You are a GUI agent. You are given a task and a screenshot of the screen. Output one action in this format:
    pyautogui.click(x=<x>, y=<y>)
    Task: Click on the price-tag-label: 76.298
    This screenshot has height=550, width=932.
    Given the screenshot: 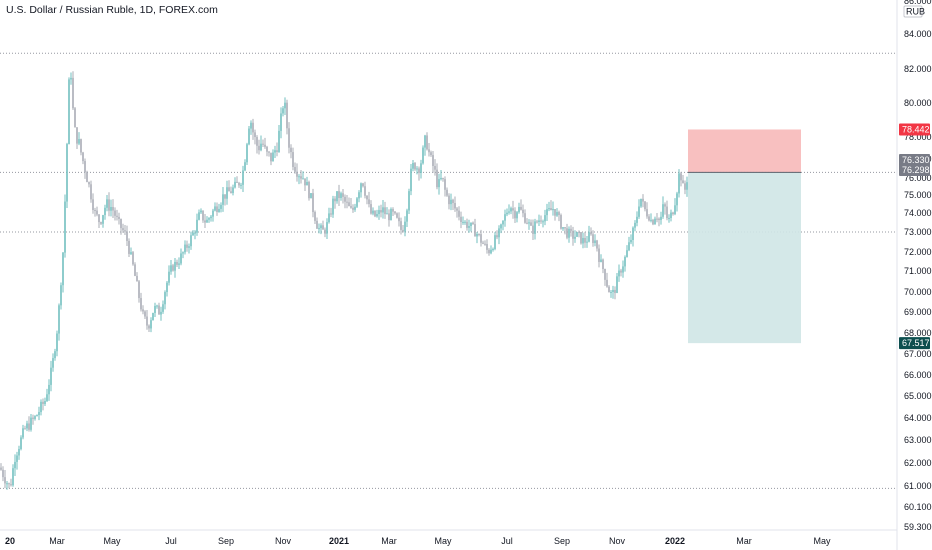 What is the action you would take?
    pyautogui.click(x=916, y=170)
    